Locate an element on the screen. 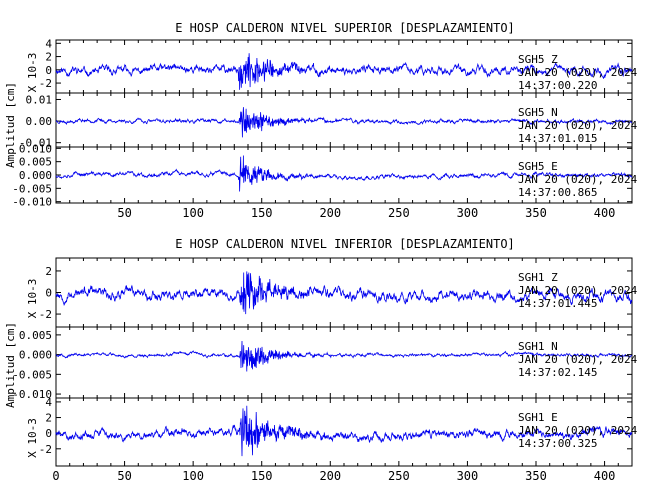  time-label: 14:37:00.865 is located at coordinates (557, 192).